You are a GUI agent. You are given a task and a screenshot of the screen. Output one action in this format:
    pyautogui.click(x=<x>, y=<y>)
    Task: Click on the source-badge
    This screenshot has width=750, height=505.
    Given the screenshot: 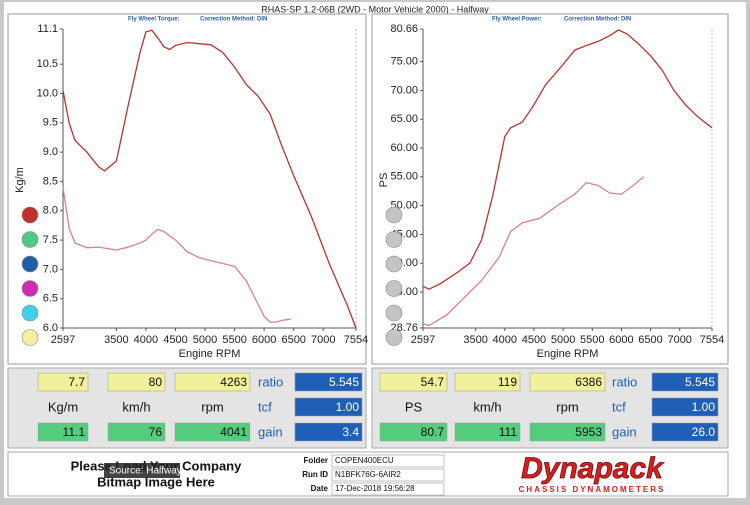 What is the action you would take?
    pyautogui.click(x=142, y=470)
    